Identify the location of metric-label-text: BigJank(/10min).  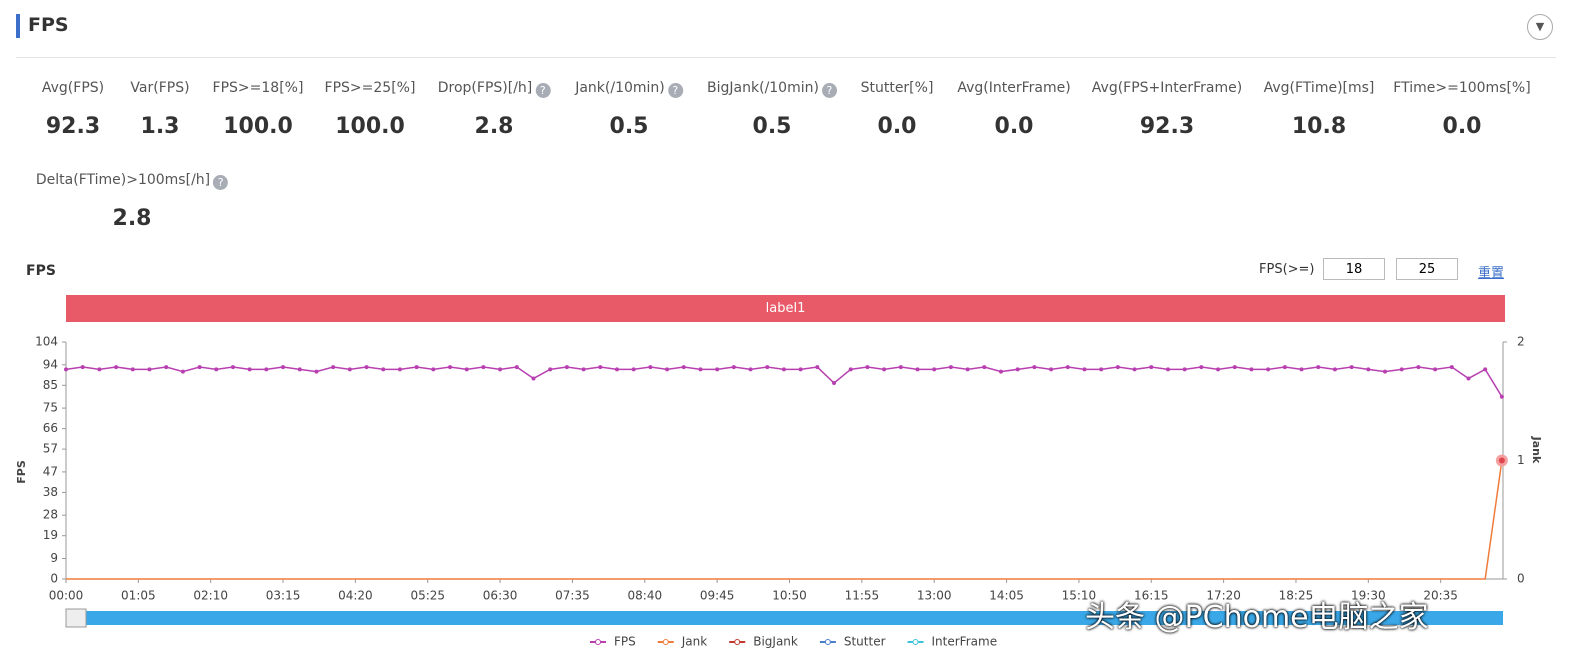
(763, 88).